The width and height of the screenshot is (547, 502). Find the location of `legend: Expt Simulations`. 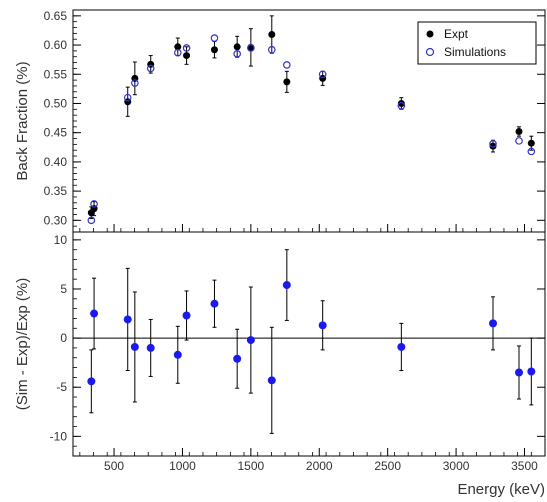

legend: Expt Simulations is located at coordinates (477, 43).